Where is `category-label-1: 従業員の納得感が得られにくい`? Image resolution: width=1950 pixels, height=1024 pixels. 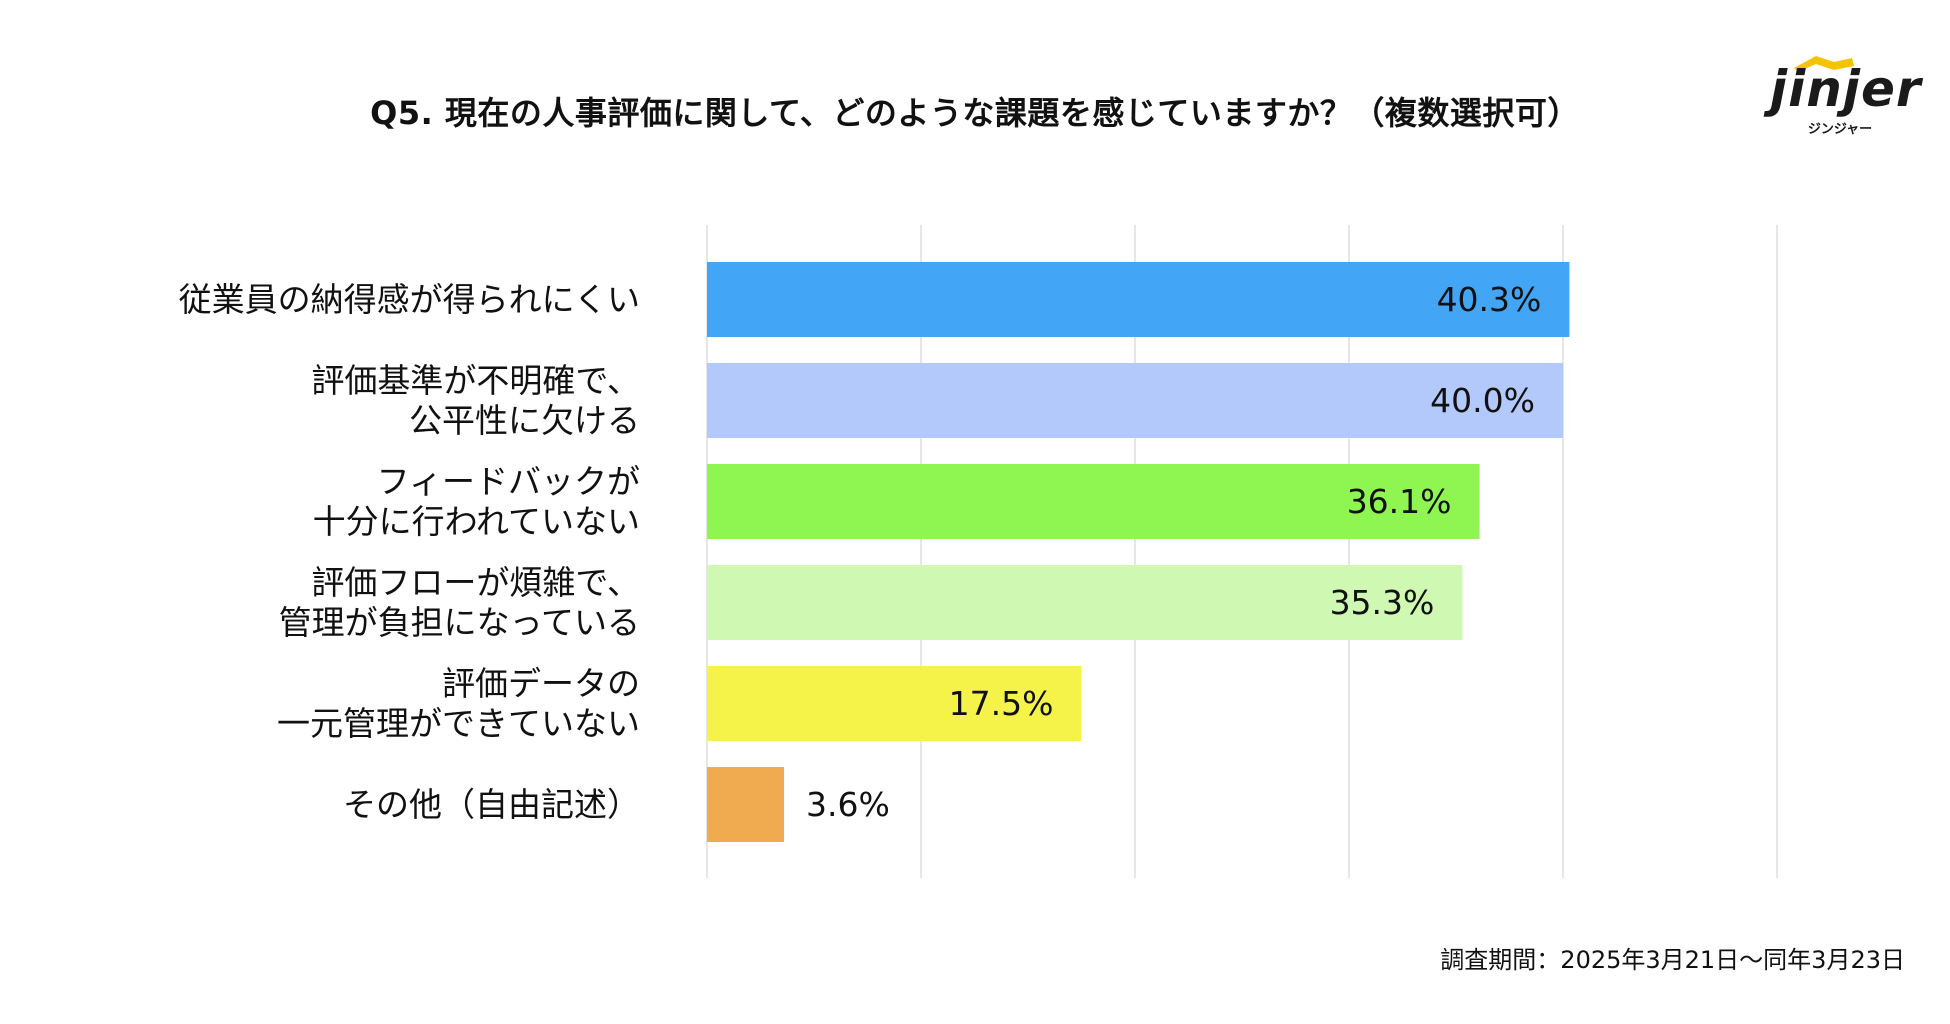 category-label-1: 従業員の納得感が得られにくい is located at coordinates (409, 299).